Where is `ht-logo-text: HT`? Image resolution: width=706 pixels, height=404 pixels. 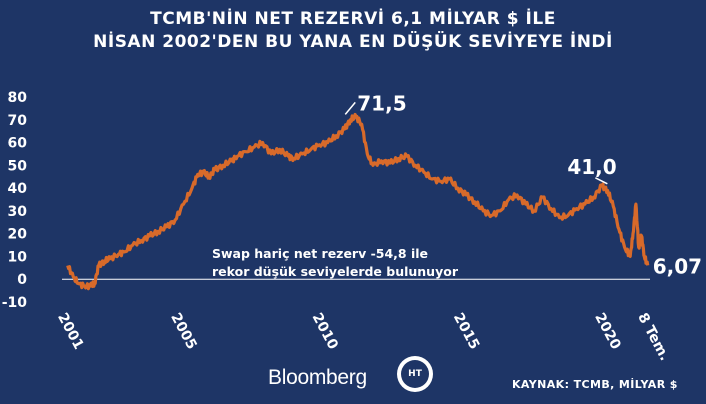
ht-logo-text: HT is located at coordinates (415, 374).